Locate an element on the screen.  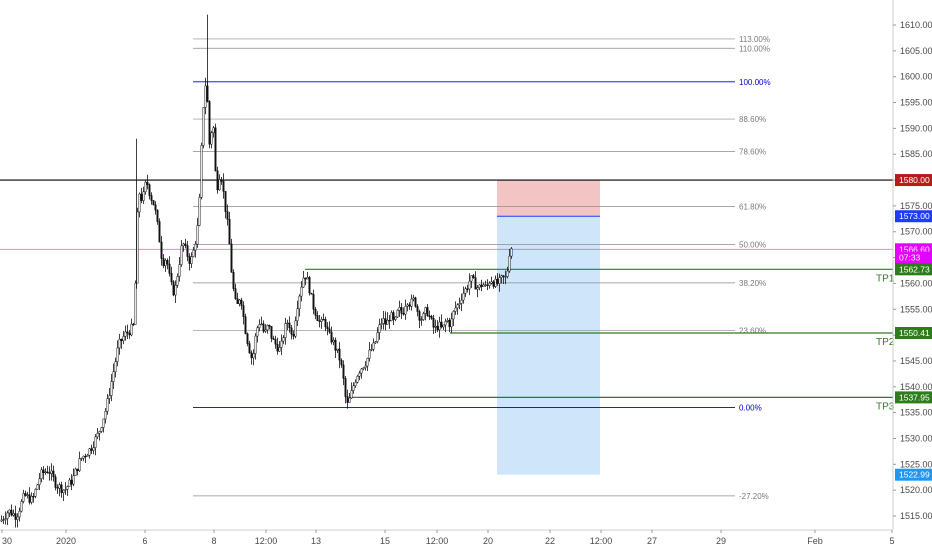
current-price-badge-text: 1566.60 is located at coordinates (914, 249).